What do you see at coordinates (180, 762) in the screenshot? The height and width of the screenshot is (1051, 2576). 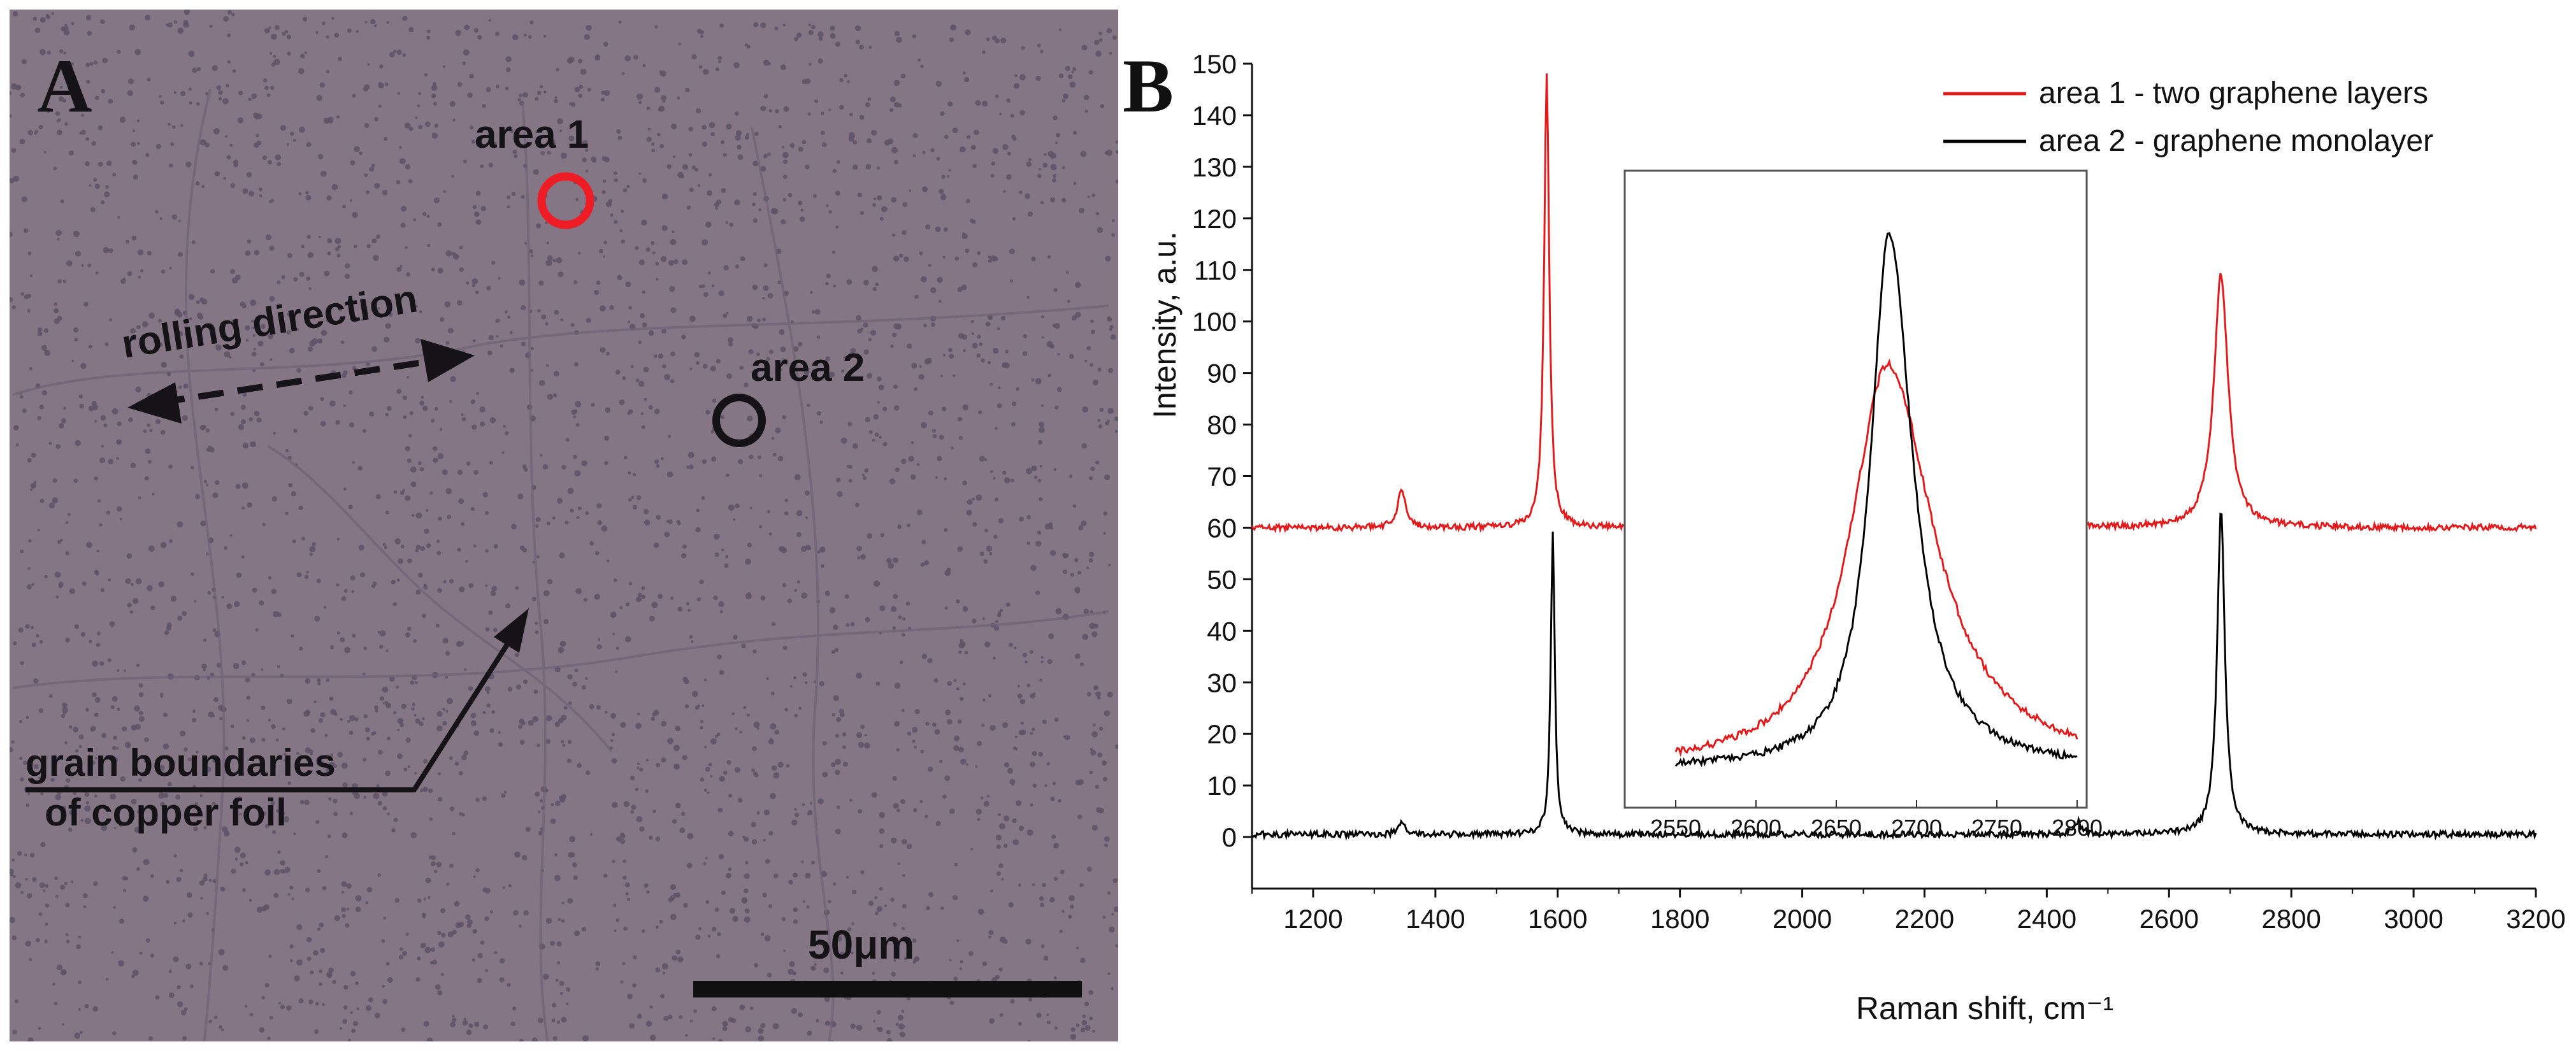 I see `grain-boundaries-label-line1: grain boundaries` at bounding box center [180, 762].